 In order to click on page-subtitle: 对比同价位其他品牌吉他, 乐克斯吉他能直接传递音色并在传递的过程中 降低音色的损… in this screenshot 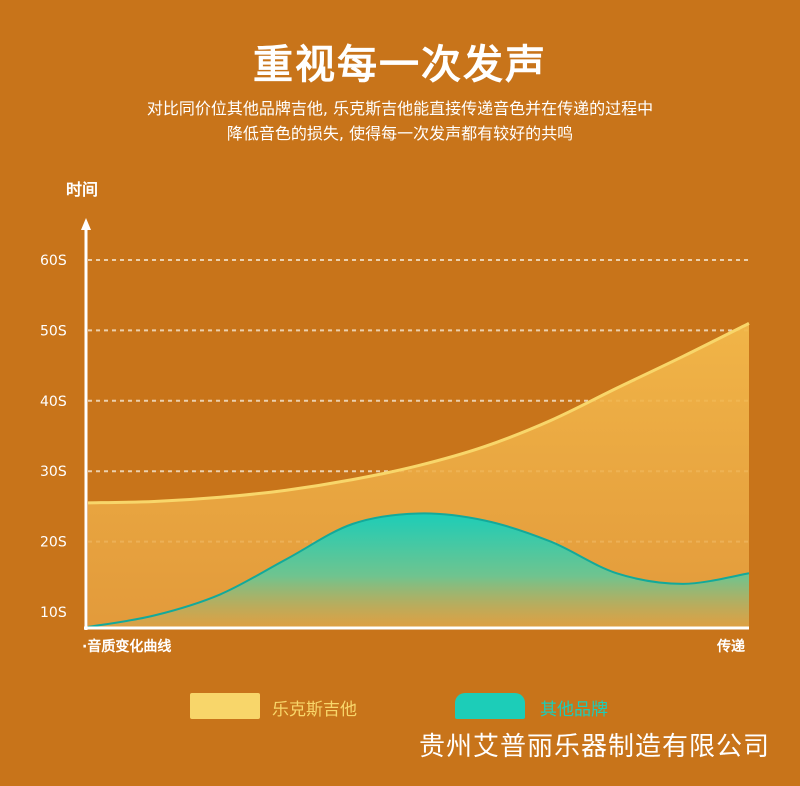, I will do `click(400, 121)`.